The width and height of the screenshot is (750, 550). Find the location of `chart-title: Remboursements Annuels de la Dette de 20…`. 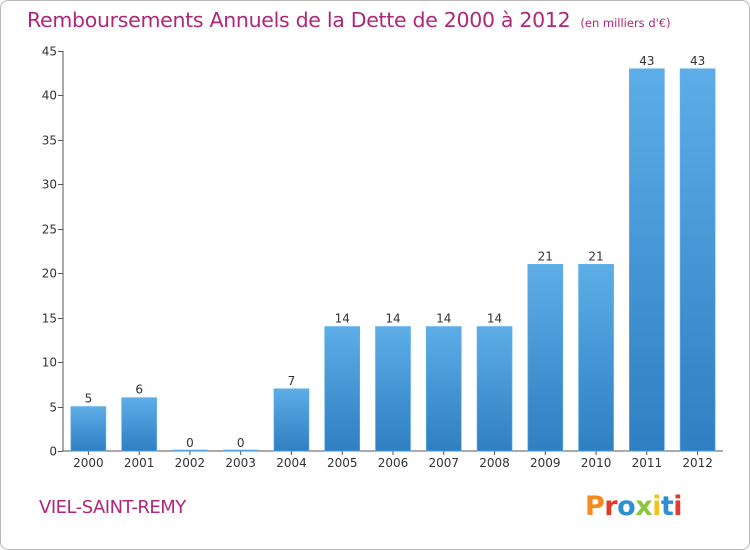

chart-title: Remboursements Annuels de la Dette de 20… is located at coordinates (349, 20).